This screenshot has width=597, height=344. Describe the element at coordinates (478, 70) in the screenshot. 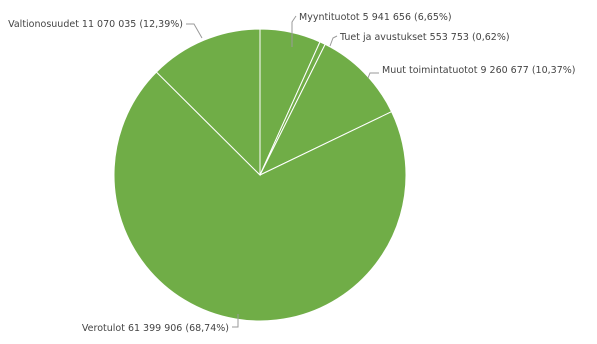

I see `data-label-muut-toimintatuotot: Muut toimintatuotot 9 260 677 (10,37%)` at that location.